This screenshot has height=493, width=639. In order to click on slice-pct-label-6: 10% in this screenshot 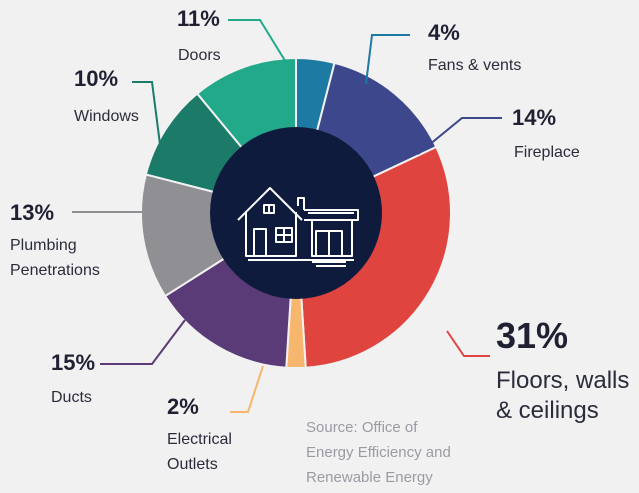, I will do `click(96, 78)`.